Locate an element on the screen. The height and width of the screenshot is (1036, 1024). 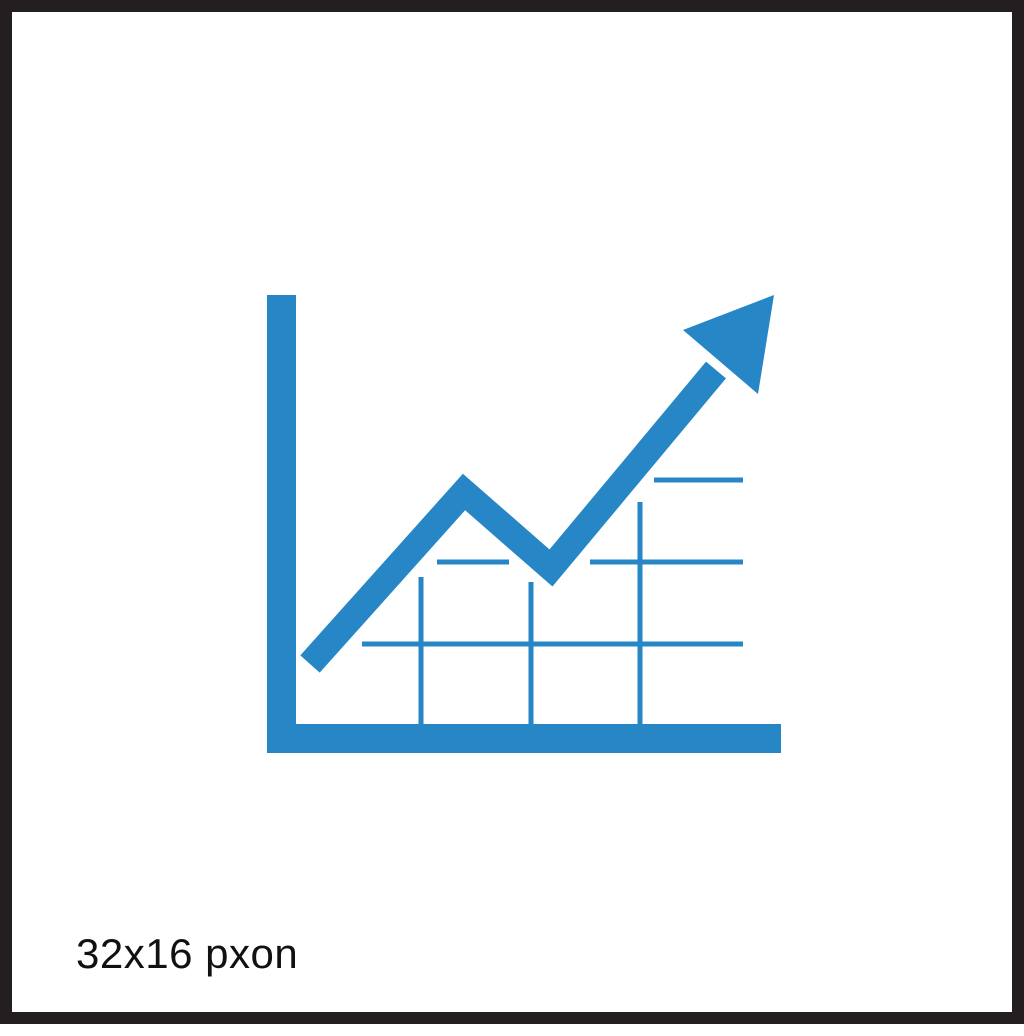
x-axis is located at coordinates (524, 738).